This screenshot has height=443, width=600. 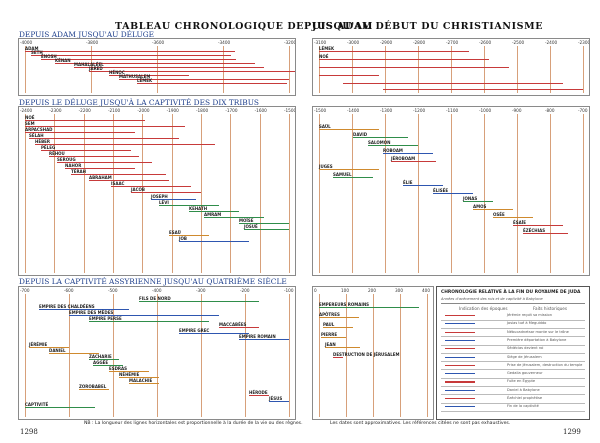 I want to click on lifeline-label: SAMUEL, so click(x=342, y=175).